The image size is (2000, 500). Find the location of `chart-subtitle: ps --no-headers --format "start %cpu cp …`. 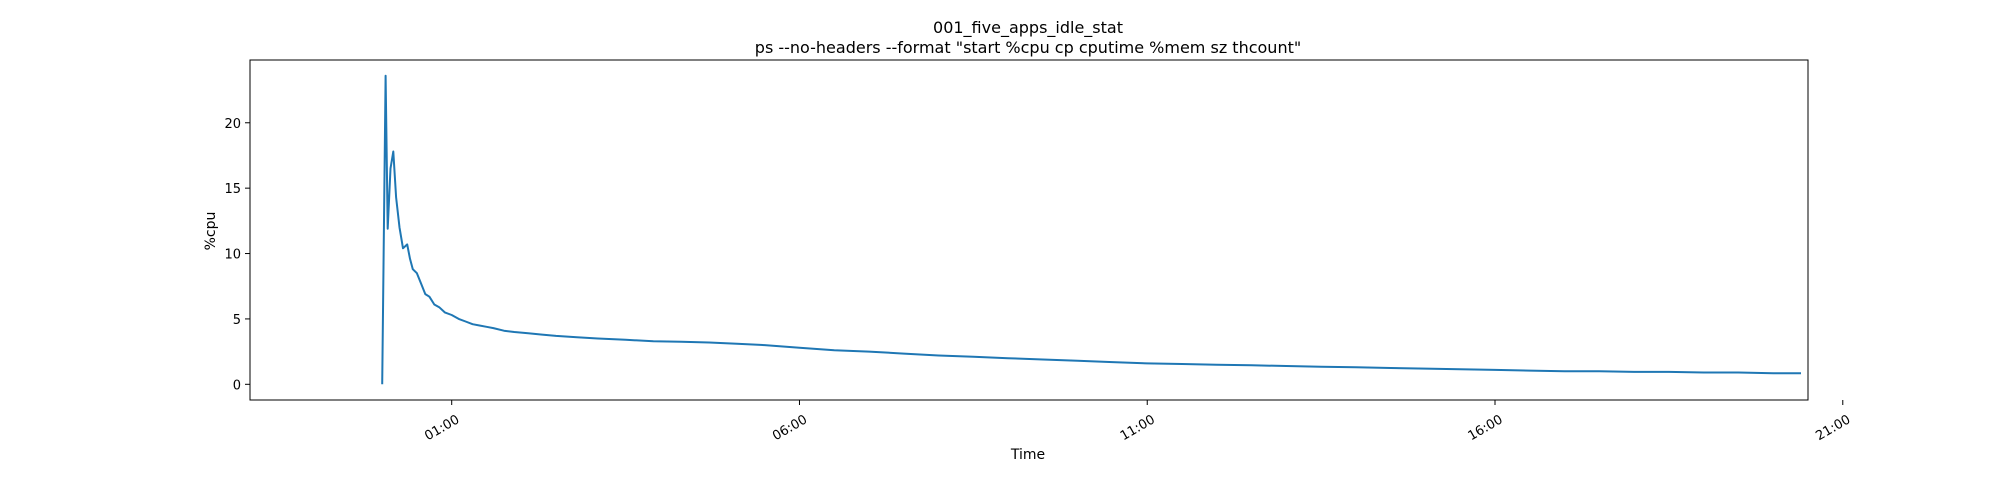

chart-subtitle: ps --no-headers --format "start %cpu cp … is located at coordinates (1028, 47).